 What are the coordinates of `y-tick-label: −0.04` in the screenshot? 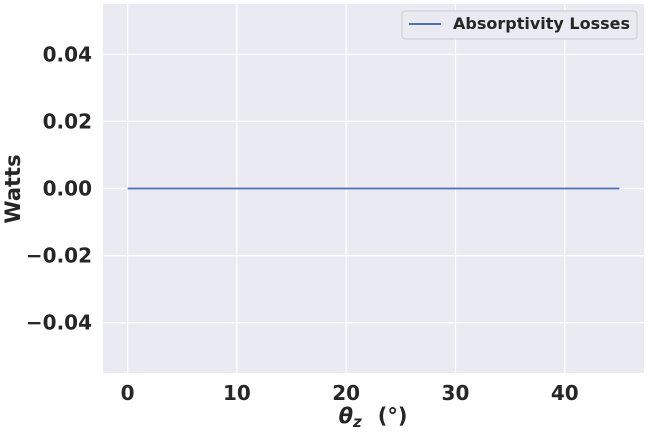 It's located at (59, 323).